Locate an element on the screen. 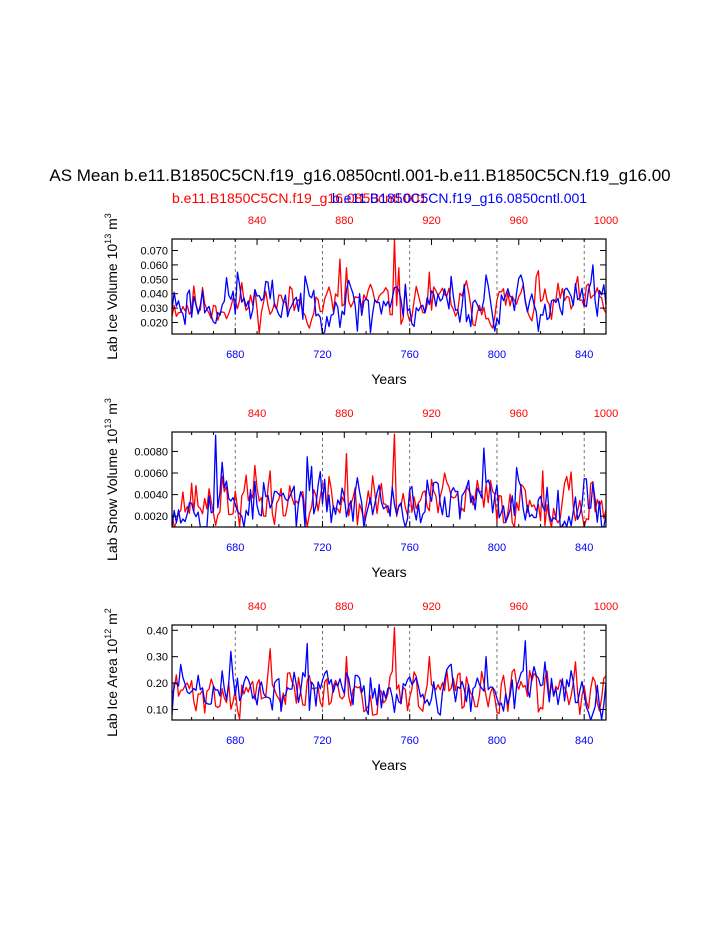 The width and height of the screenshot is (723, 935). y-tick-label: 0.0080 is located at coordinates (151, 452).